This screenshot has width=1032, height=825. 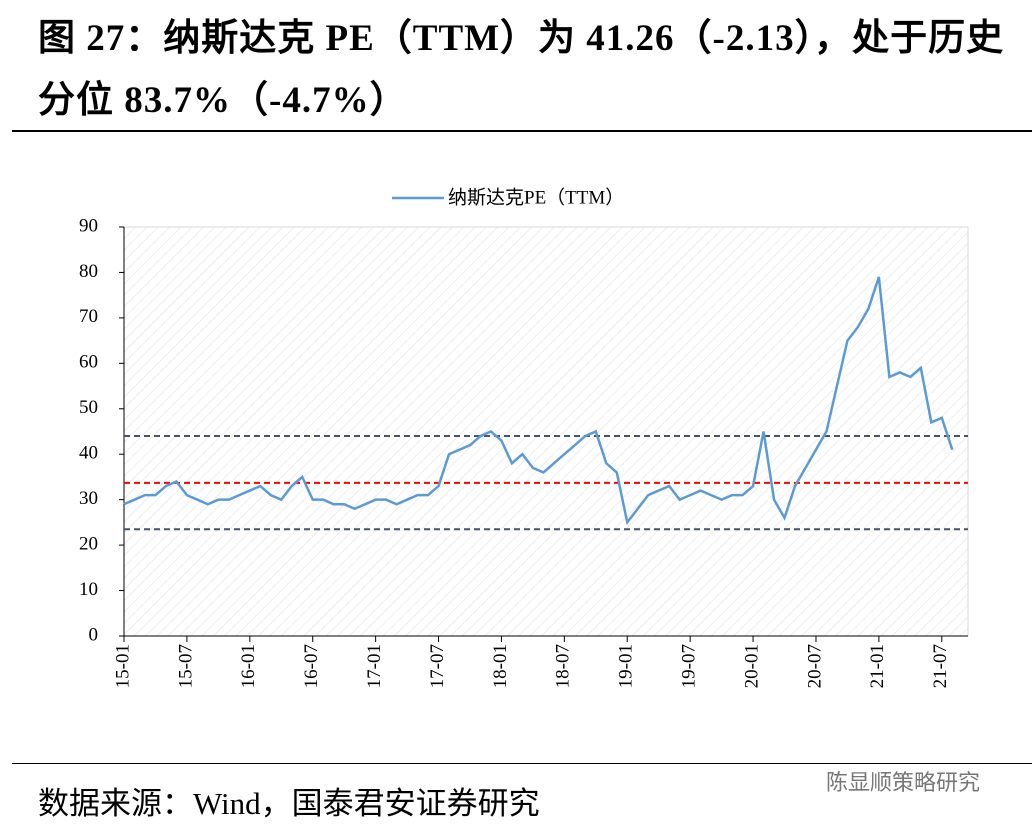 I want to click on source: 数据来源：Wind，国泰君安证券研究, so click(x=289, y=803).